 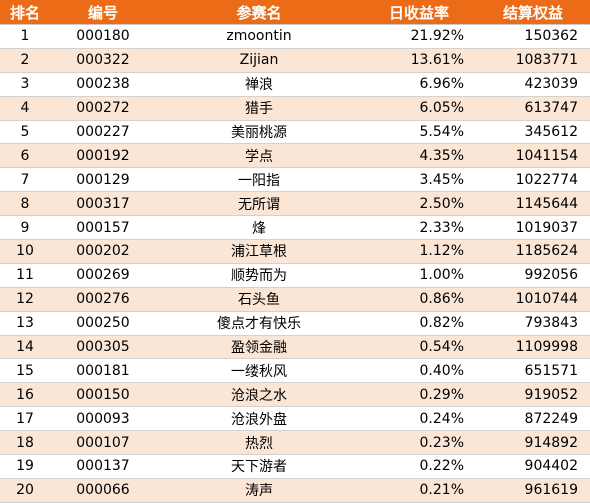 What do you see at coordinates (419, 36) in the screenshot?
I see `cell-daily-return: 21.92%` at bounding box center [419, 36].